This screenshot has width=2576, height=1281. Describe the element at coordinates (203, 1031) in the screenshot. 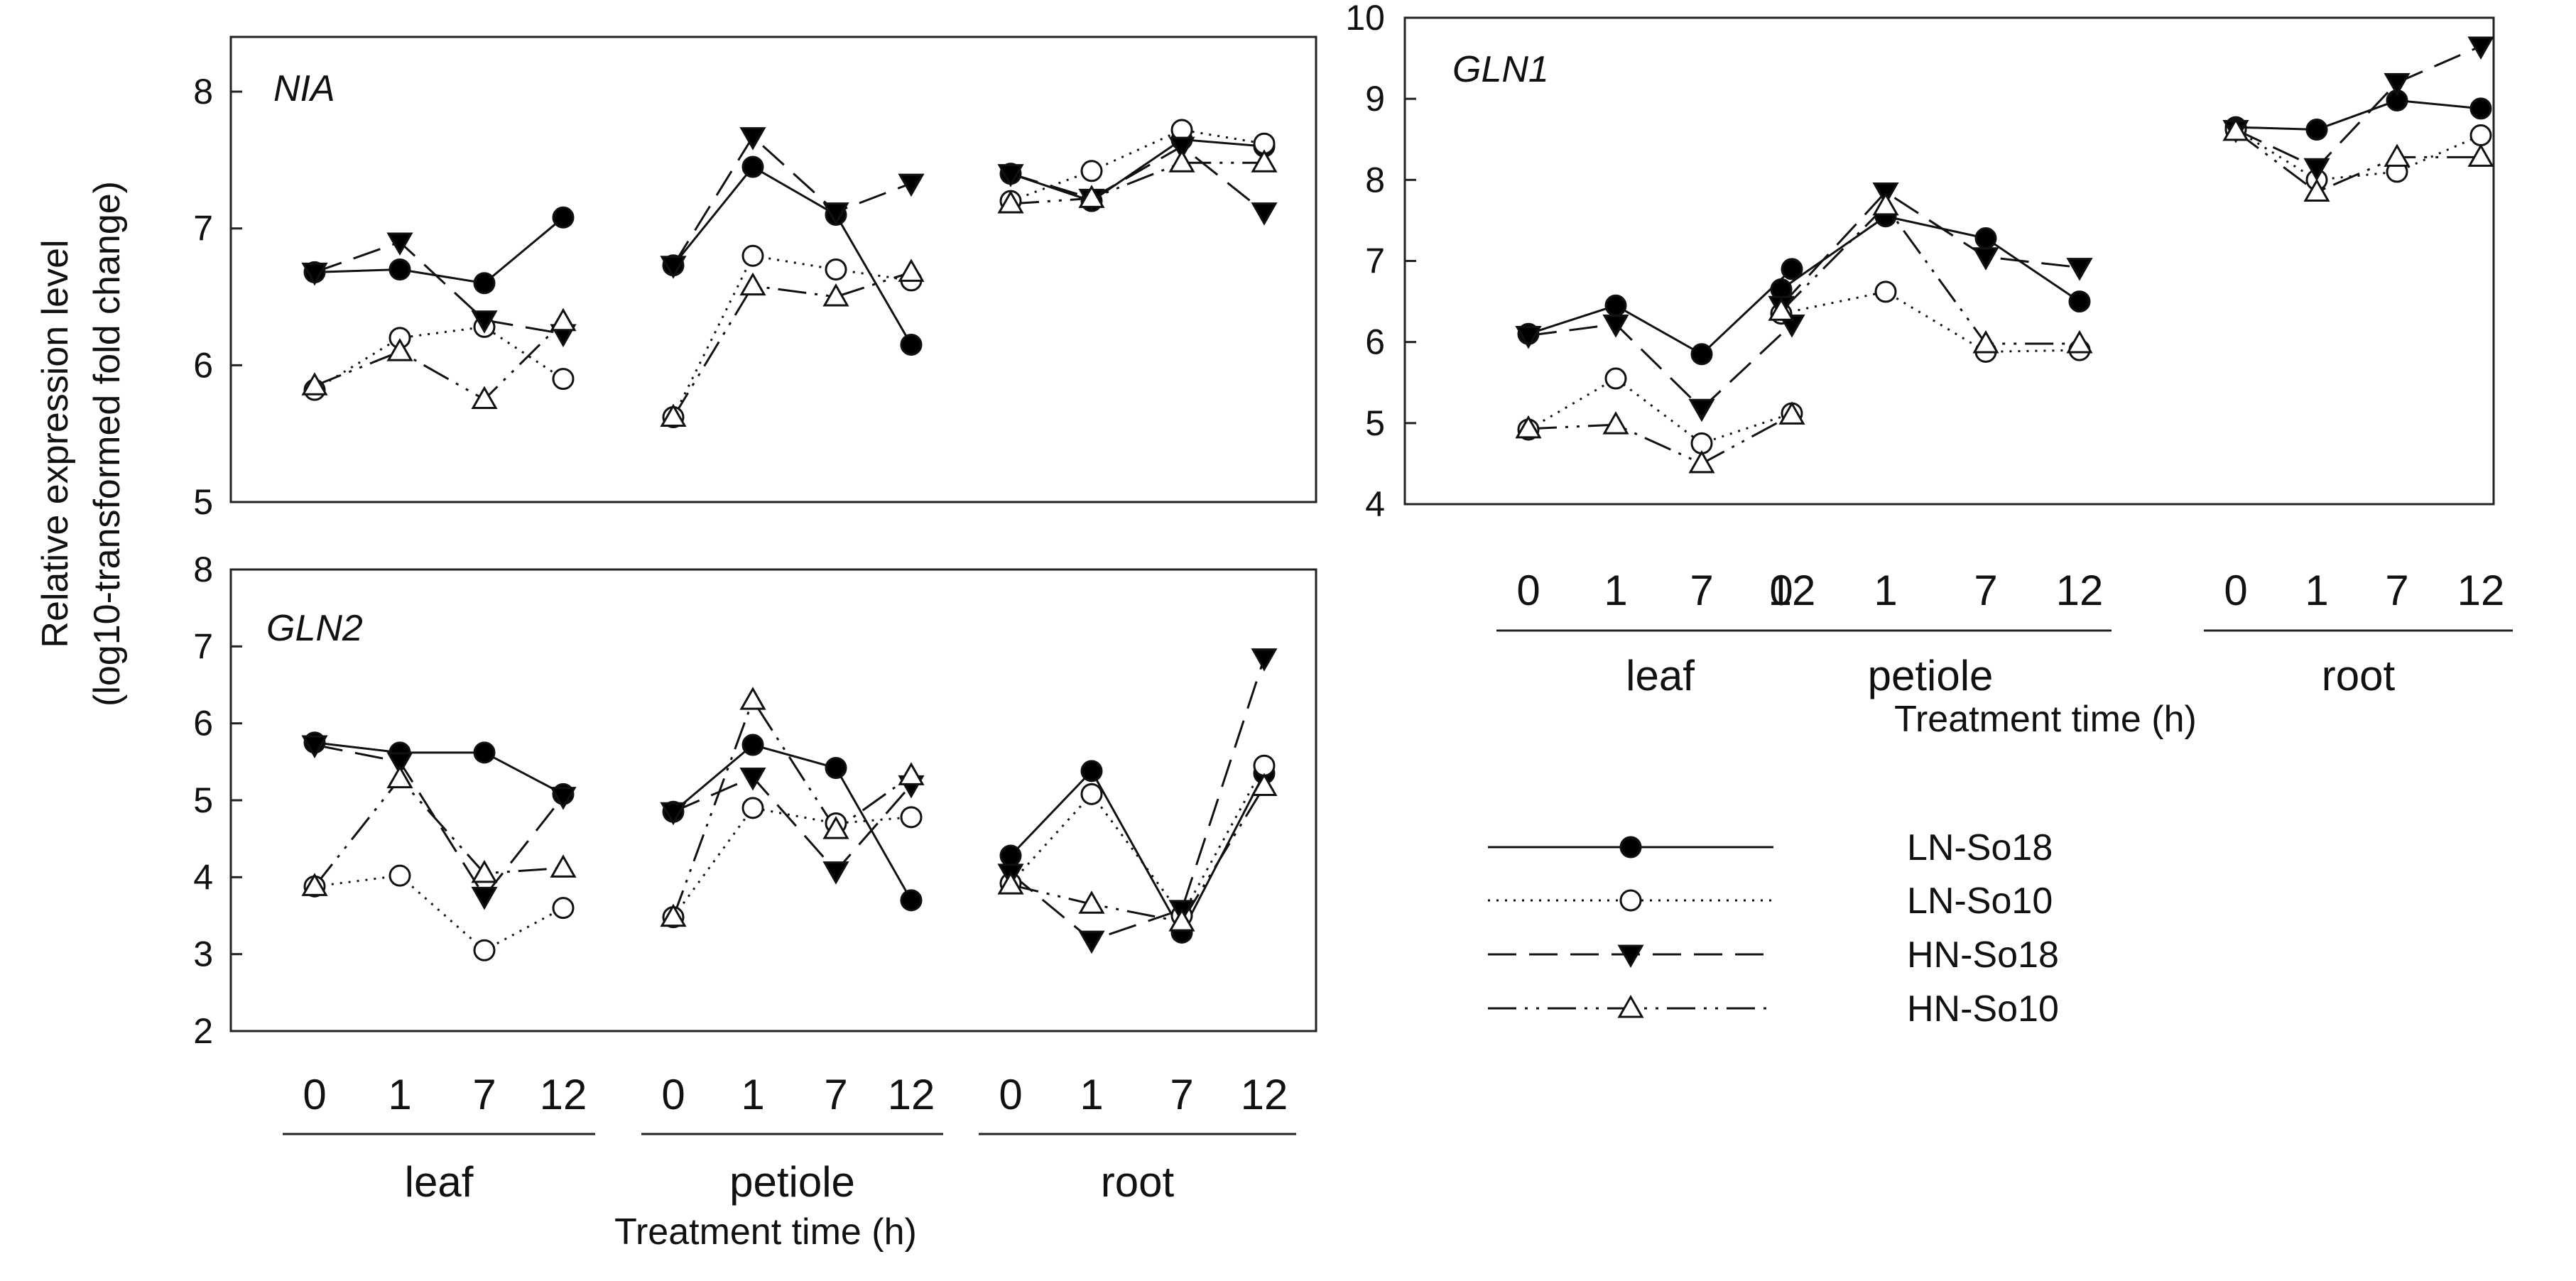

I see `y-tick-label: 2` at that location.